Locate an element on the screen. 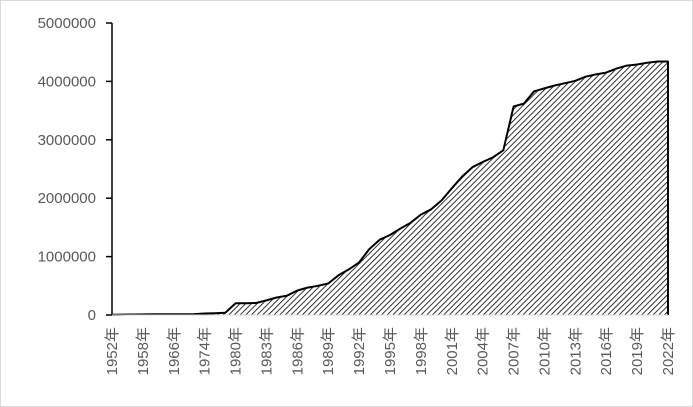  x-tick-label: 1983年 is located at coordinates (266, 351).